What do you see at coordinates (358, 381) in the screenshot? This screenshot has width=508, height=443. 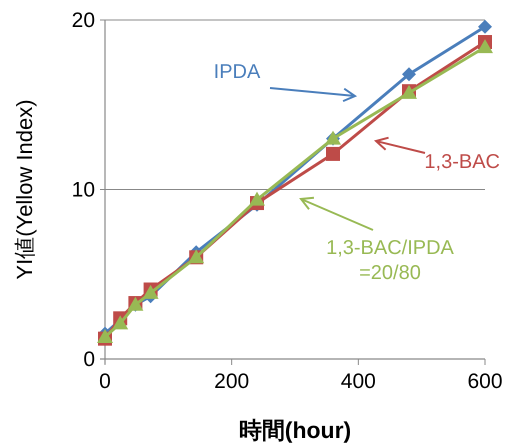 I see `x-tick-label: 400` at bounding box center [358, 381].